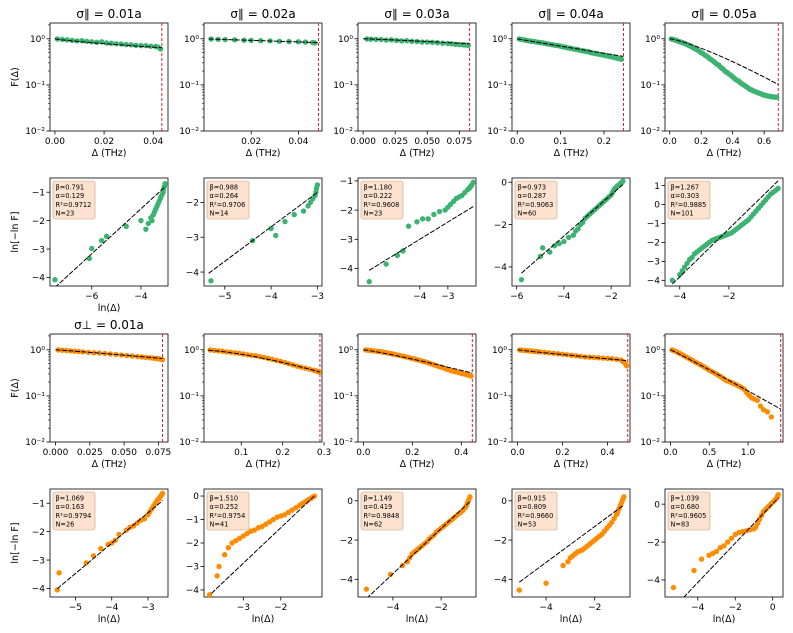 The width and height of the screenshot is (793, 633). What do you see at coordinates (228, 516) in the screenshot?
I see `fit-stat-line: R²=0.9754` at bounding box center [228, 516].